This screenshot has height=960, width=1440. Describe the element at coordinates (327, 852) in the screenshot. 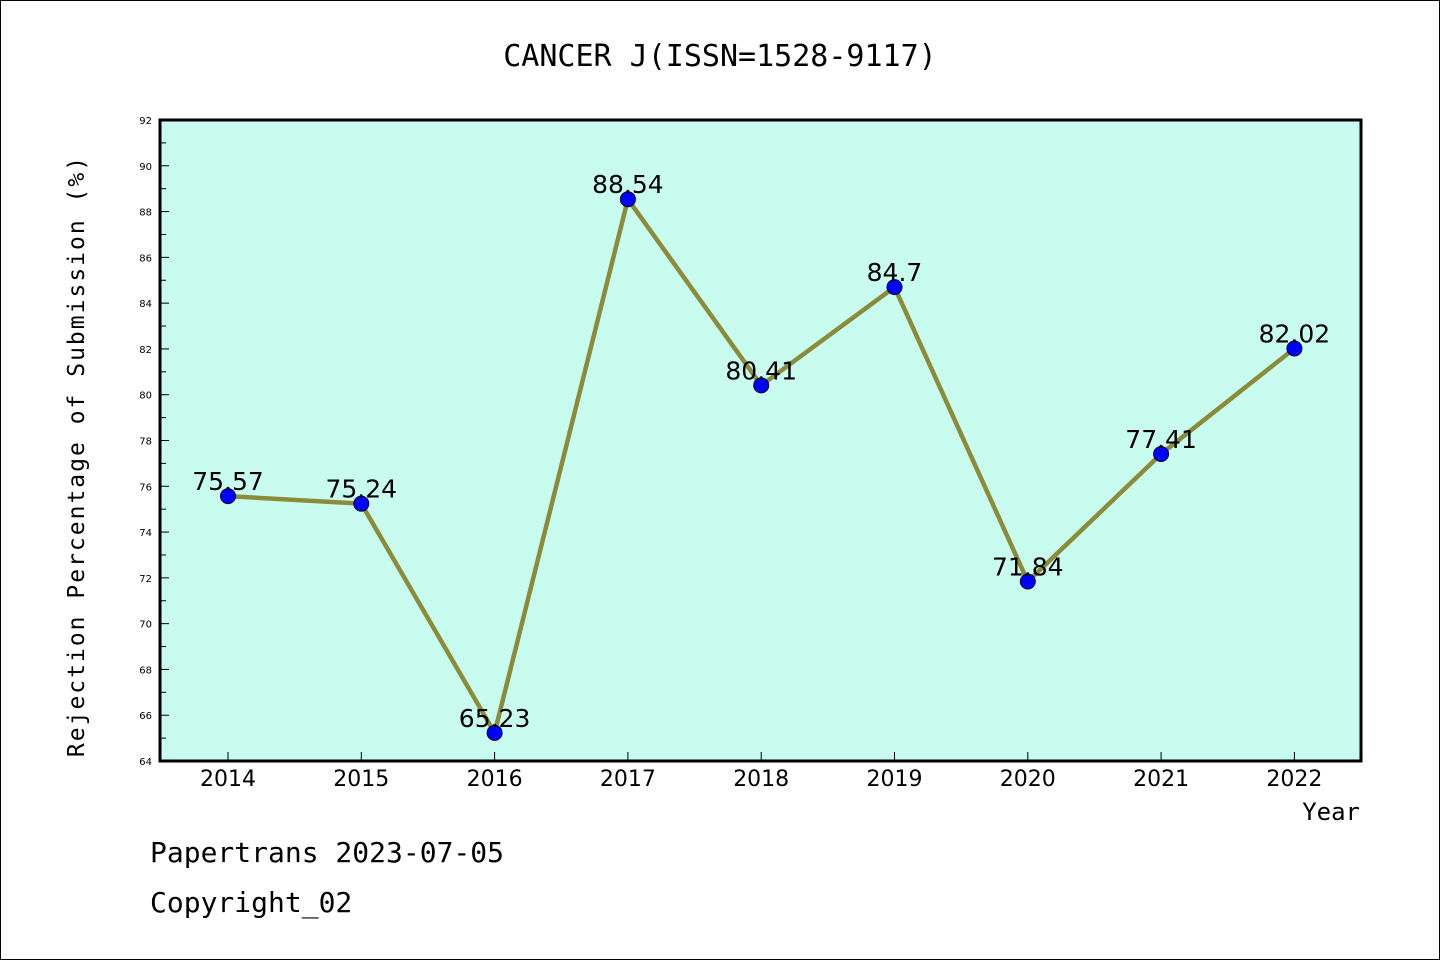

I see `footer-date-text: Papertrans 2023-07-05` at that location.